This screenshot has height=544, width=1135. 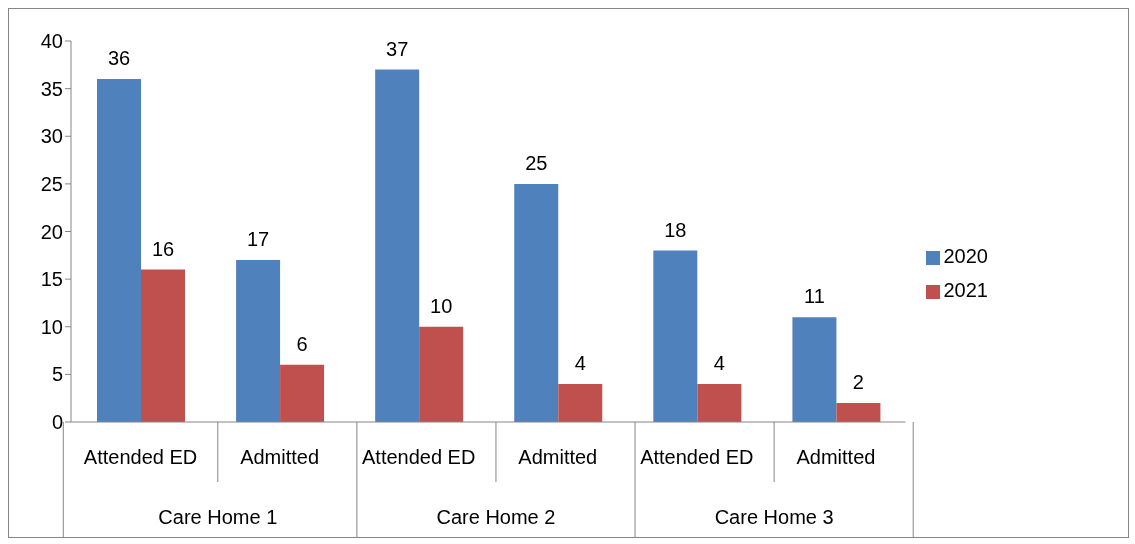 I want to click on y-tick-label: 40, so click(x=51, y=41).